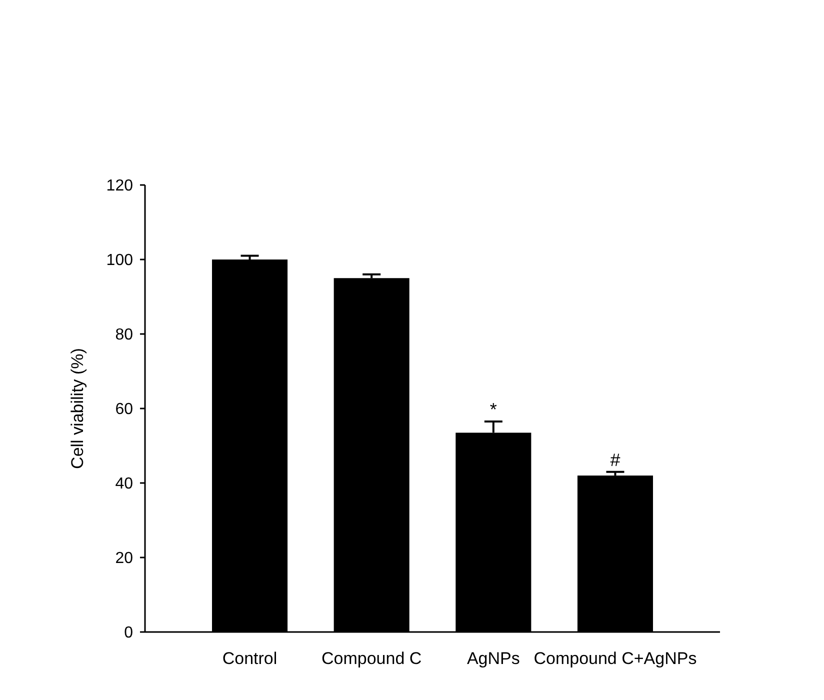 Image resolution: width=824 pixels, height=700 pixels. I want to click on x-tick-label: Compound C+AgNPs, so click(615, 658).